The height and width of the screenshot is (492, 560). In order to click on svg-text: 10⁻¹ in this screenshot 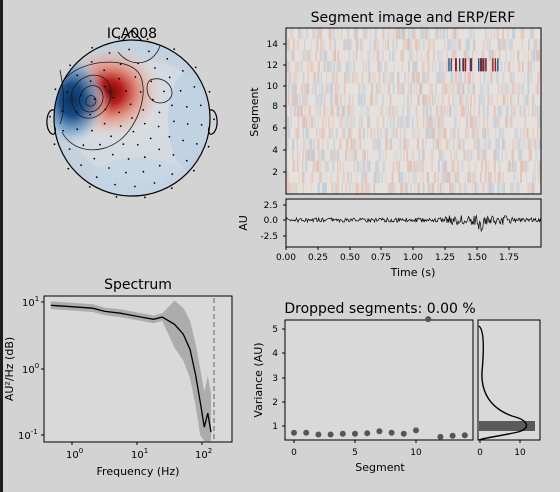, I will do `click(28, 435)`.